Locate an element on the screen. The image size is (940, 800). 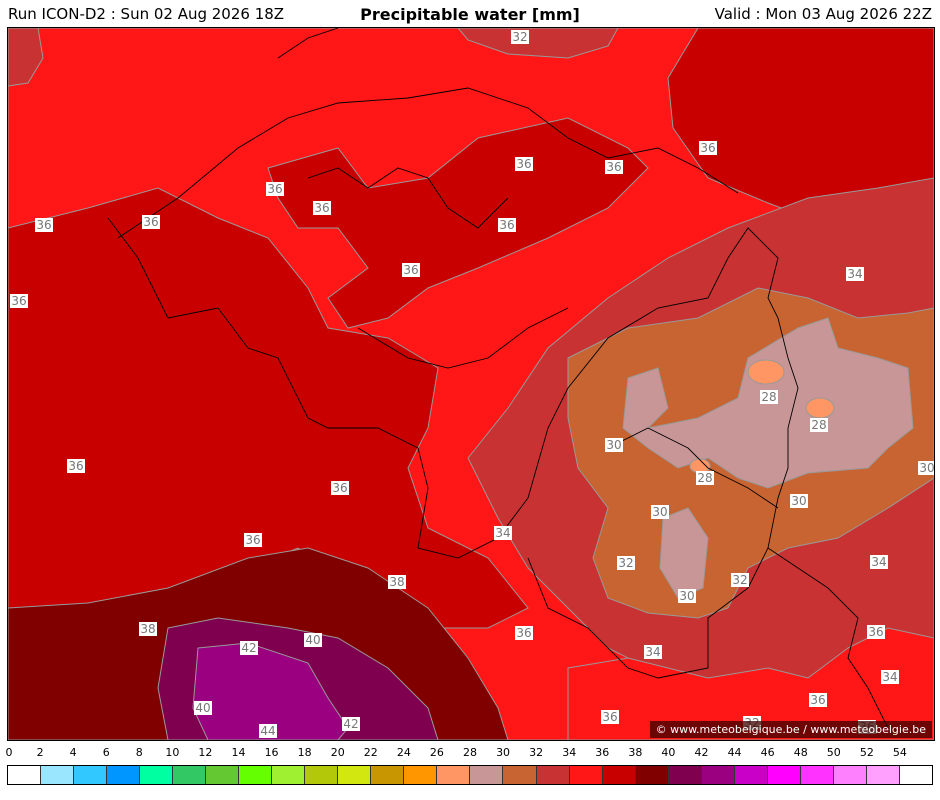
field-28-b is located at coordinates (820, 408).